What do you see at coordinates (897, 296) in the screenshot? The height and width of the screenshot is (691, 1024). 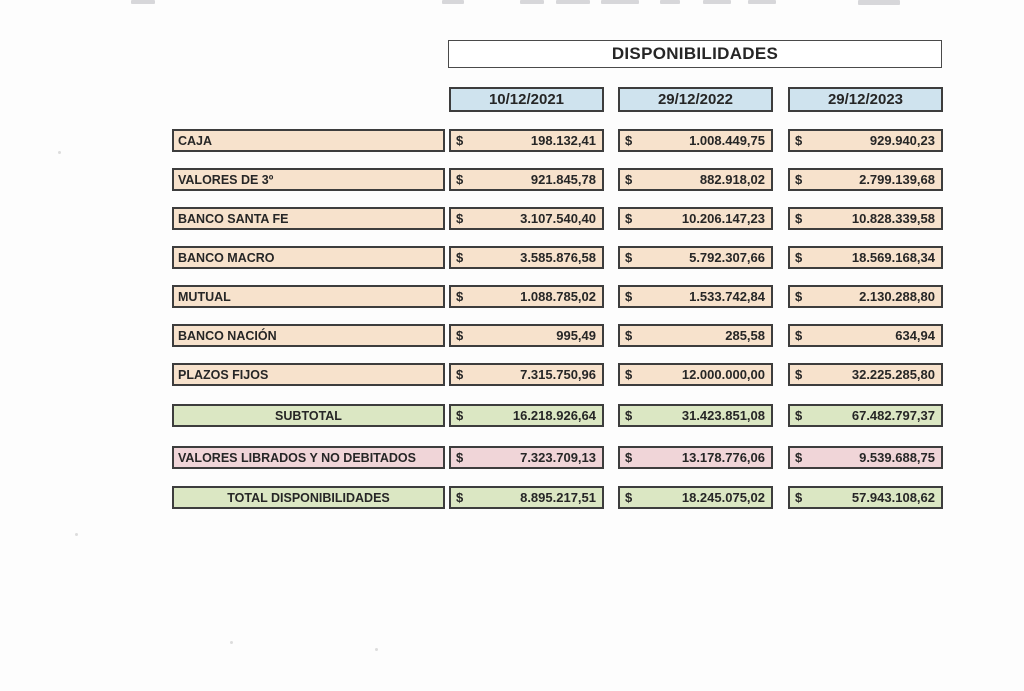 I see `amount: 2.130.288,80` at bounding box center [897, 296].